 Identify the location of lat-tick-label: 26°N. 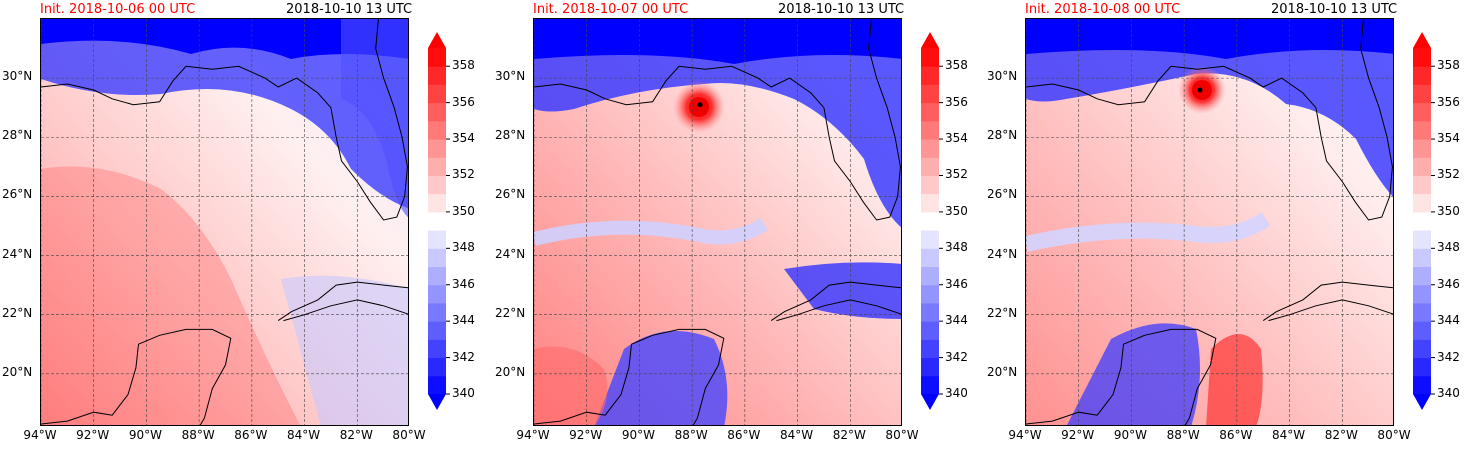
(1002, 194).